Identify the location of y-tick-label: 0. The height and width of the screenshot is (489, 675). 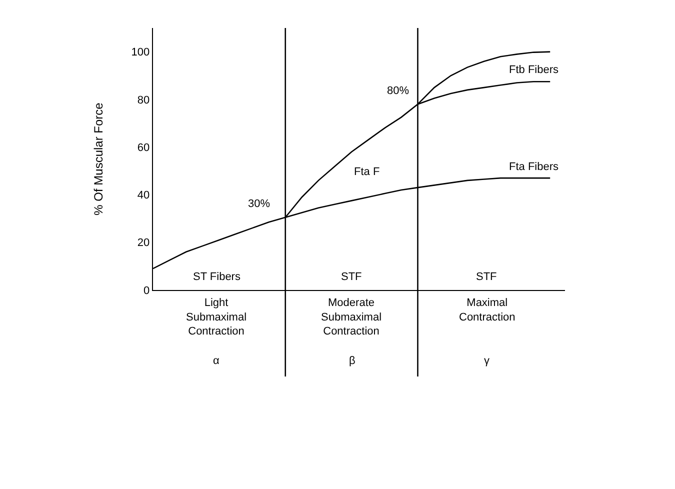
(147, 290).